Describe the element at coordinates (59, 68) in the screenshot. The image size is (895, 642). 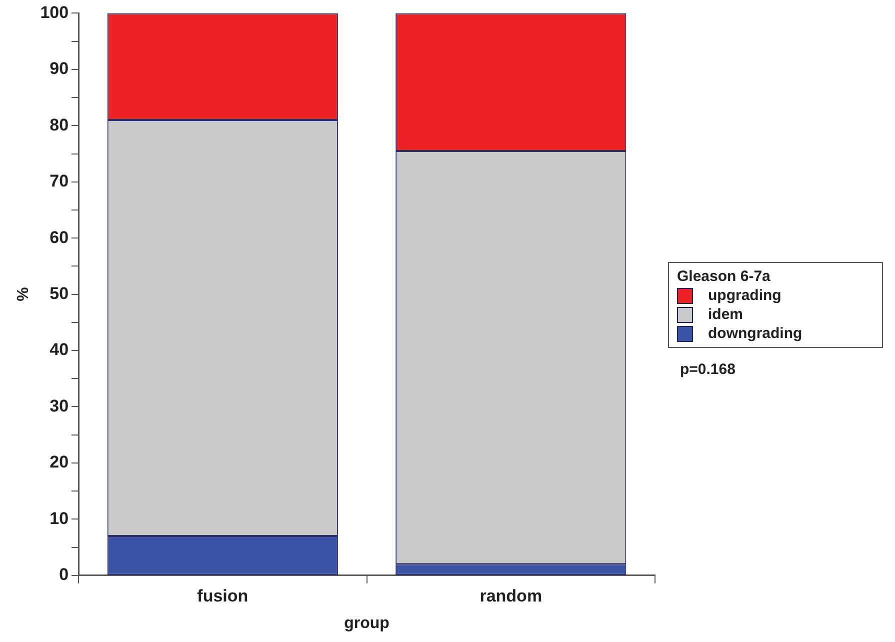
I see `y-tick-label: 90` at that location.